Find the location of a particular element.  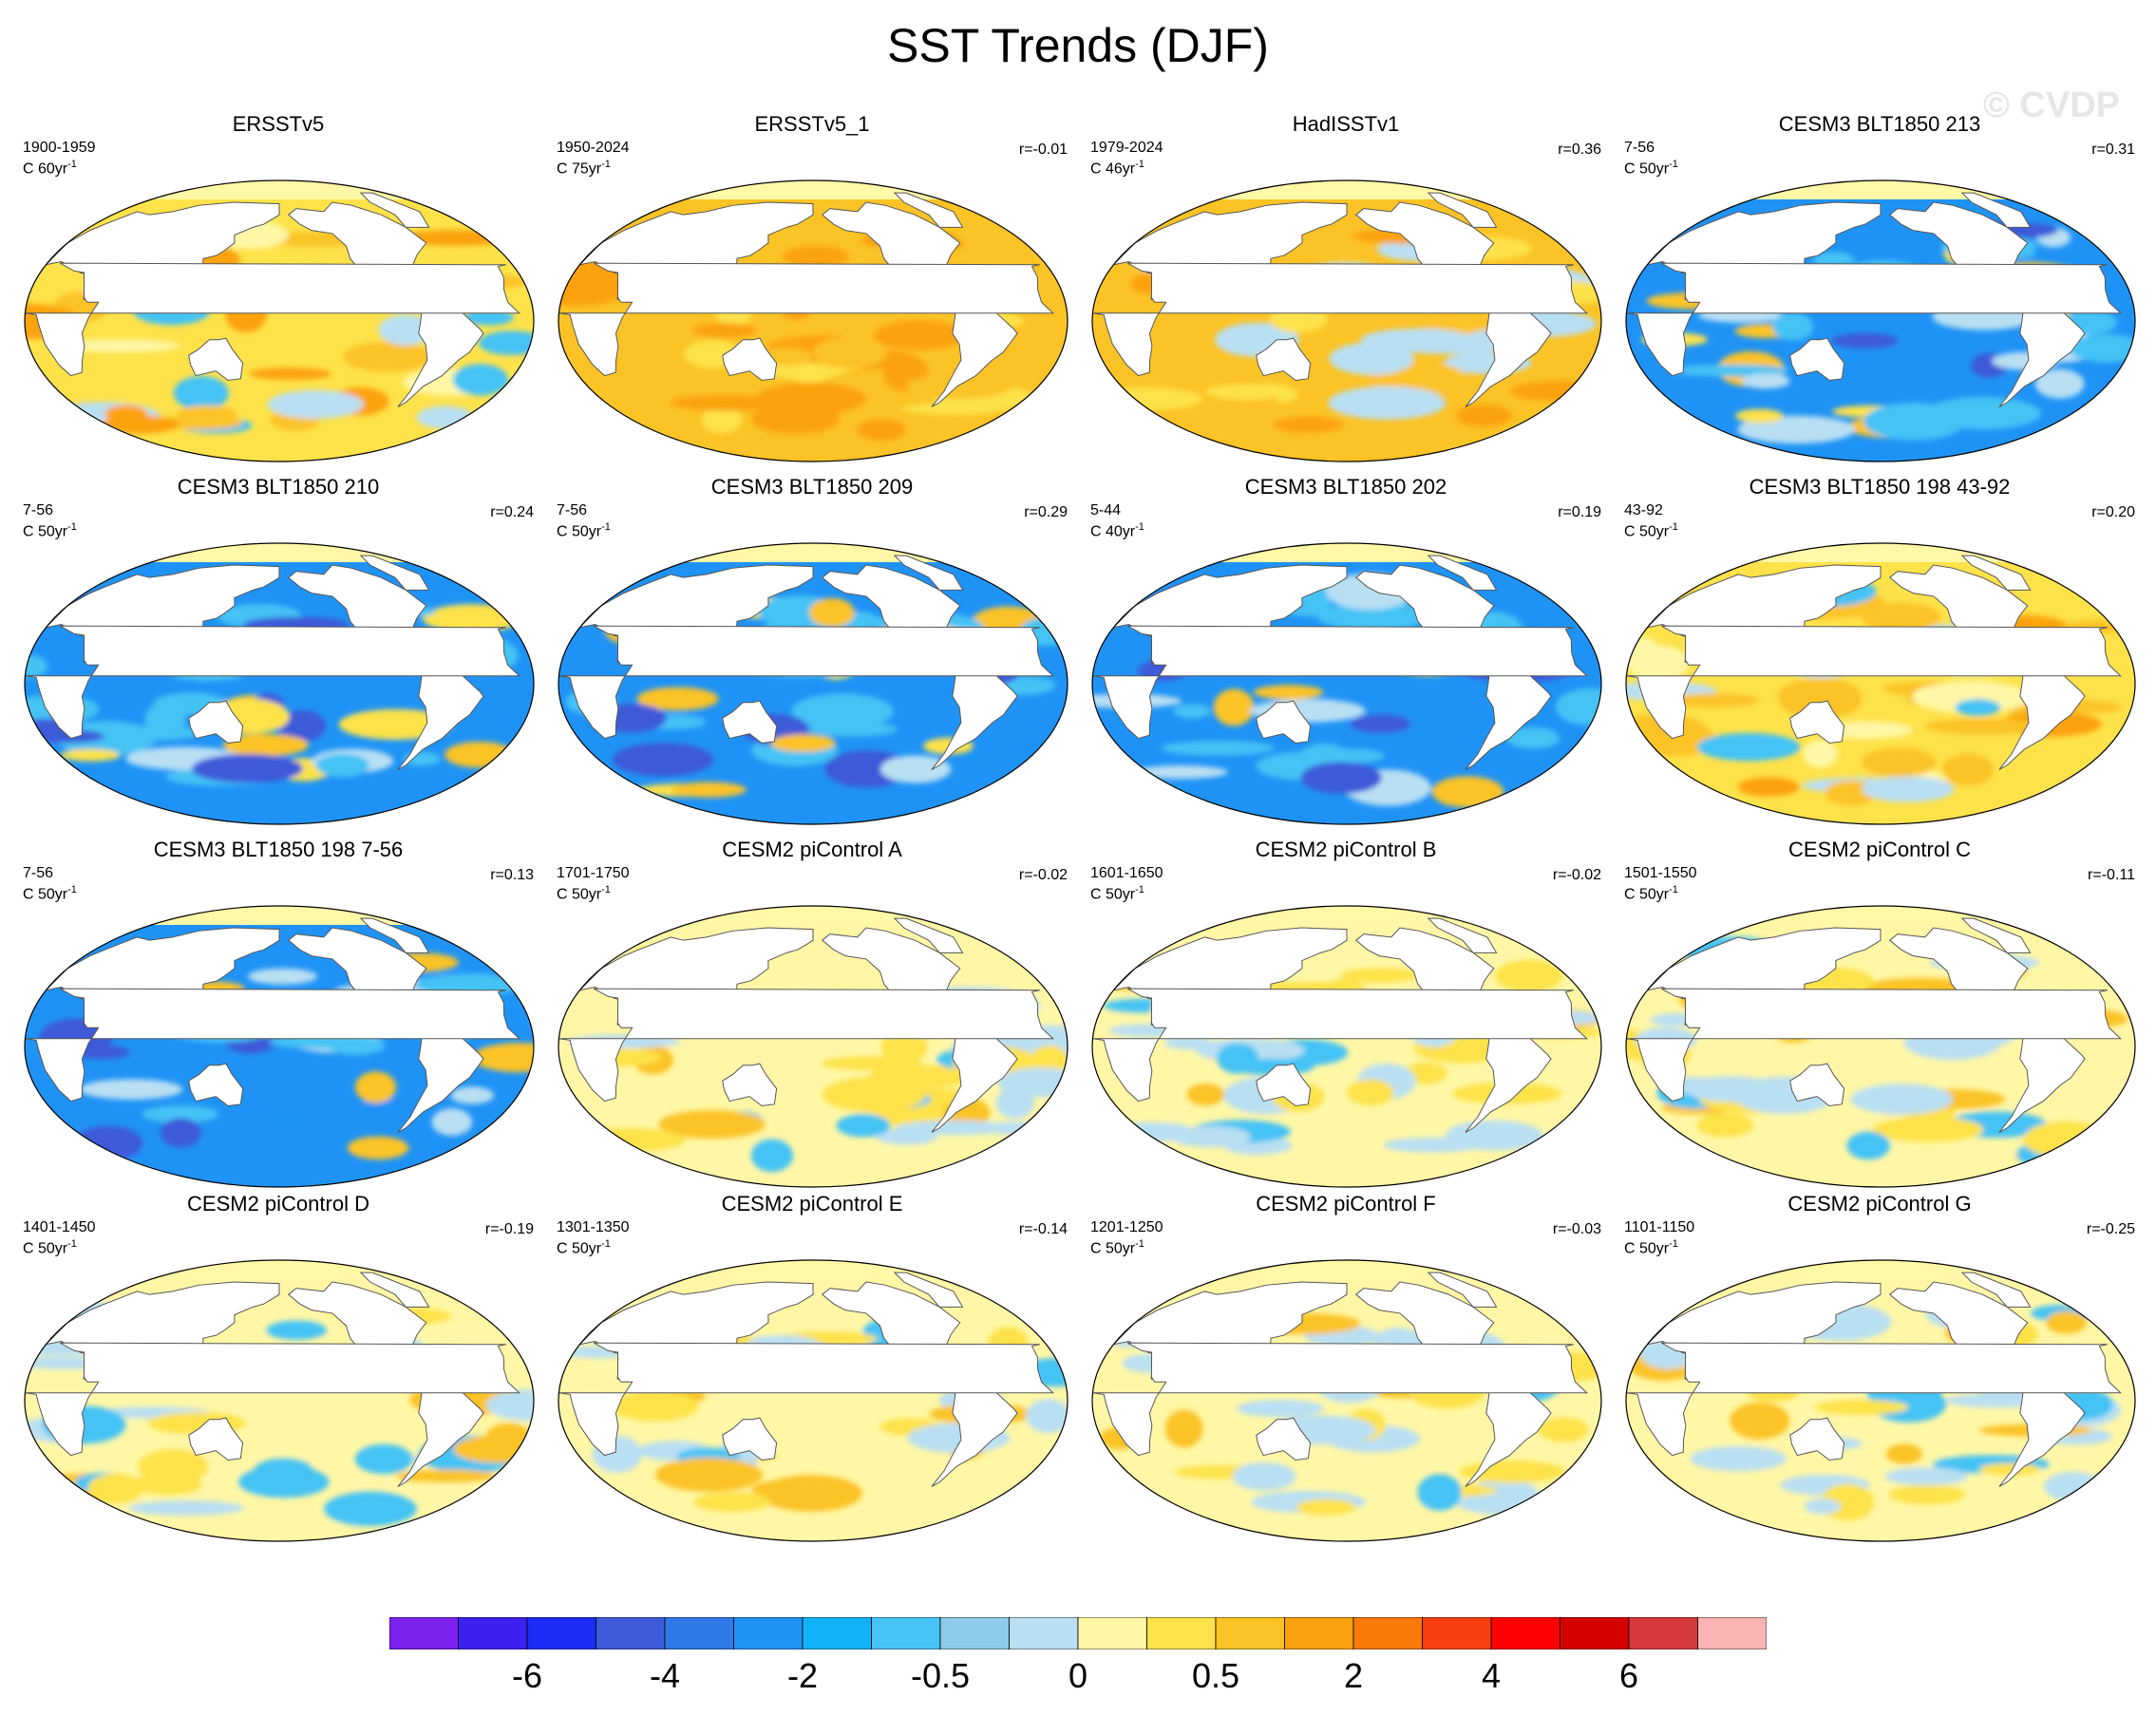

colorbar-tick-label: 0 is located at coordinates (1078, 1675).